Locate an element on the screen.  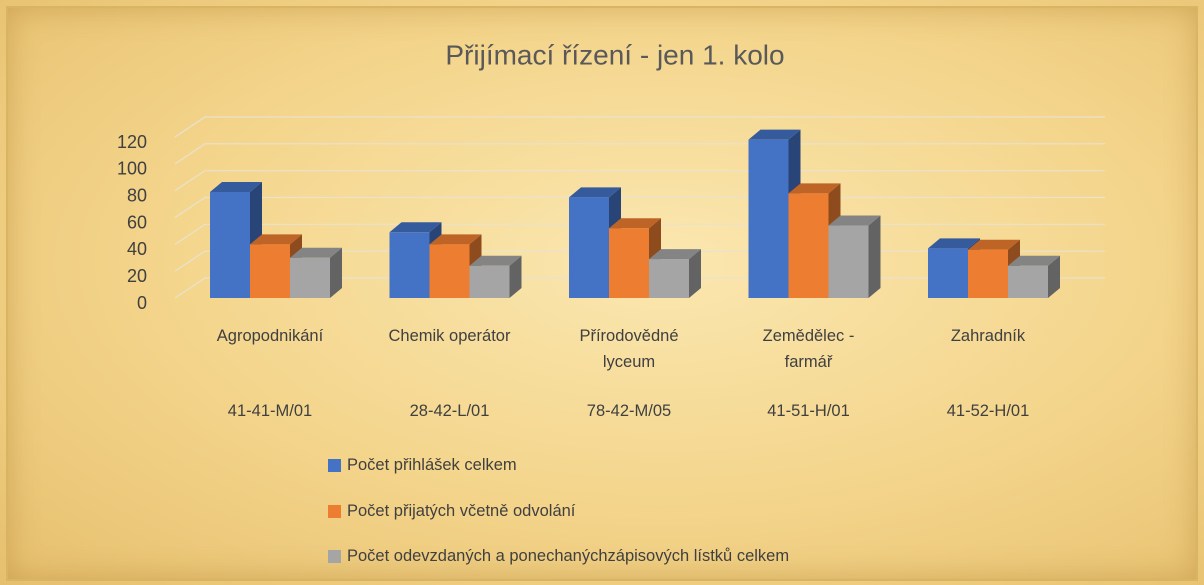
chart-title: Přijímací řízení - jen 1. kolo is located at coordinates (614, 54).